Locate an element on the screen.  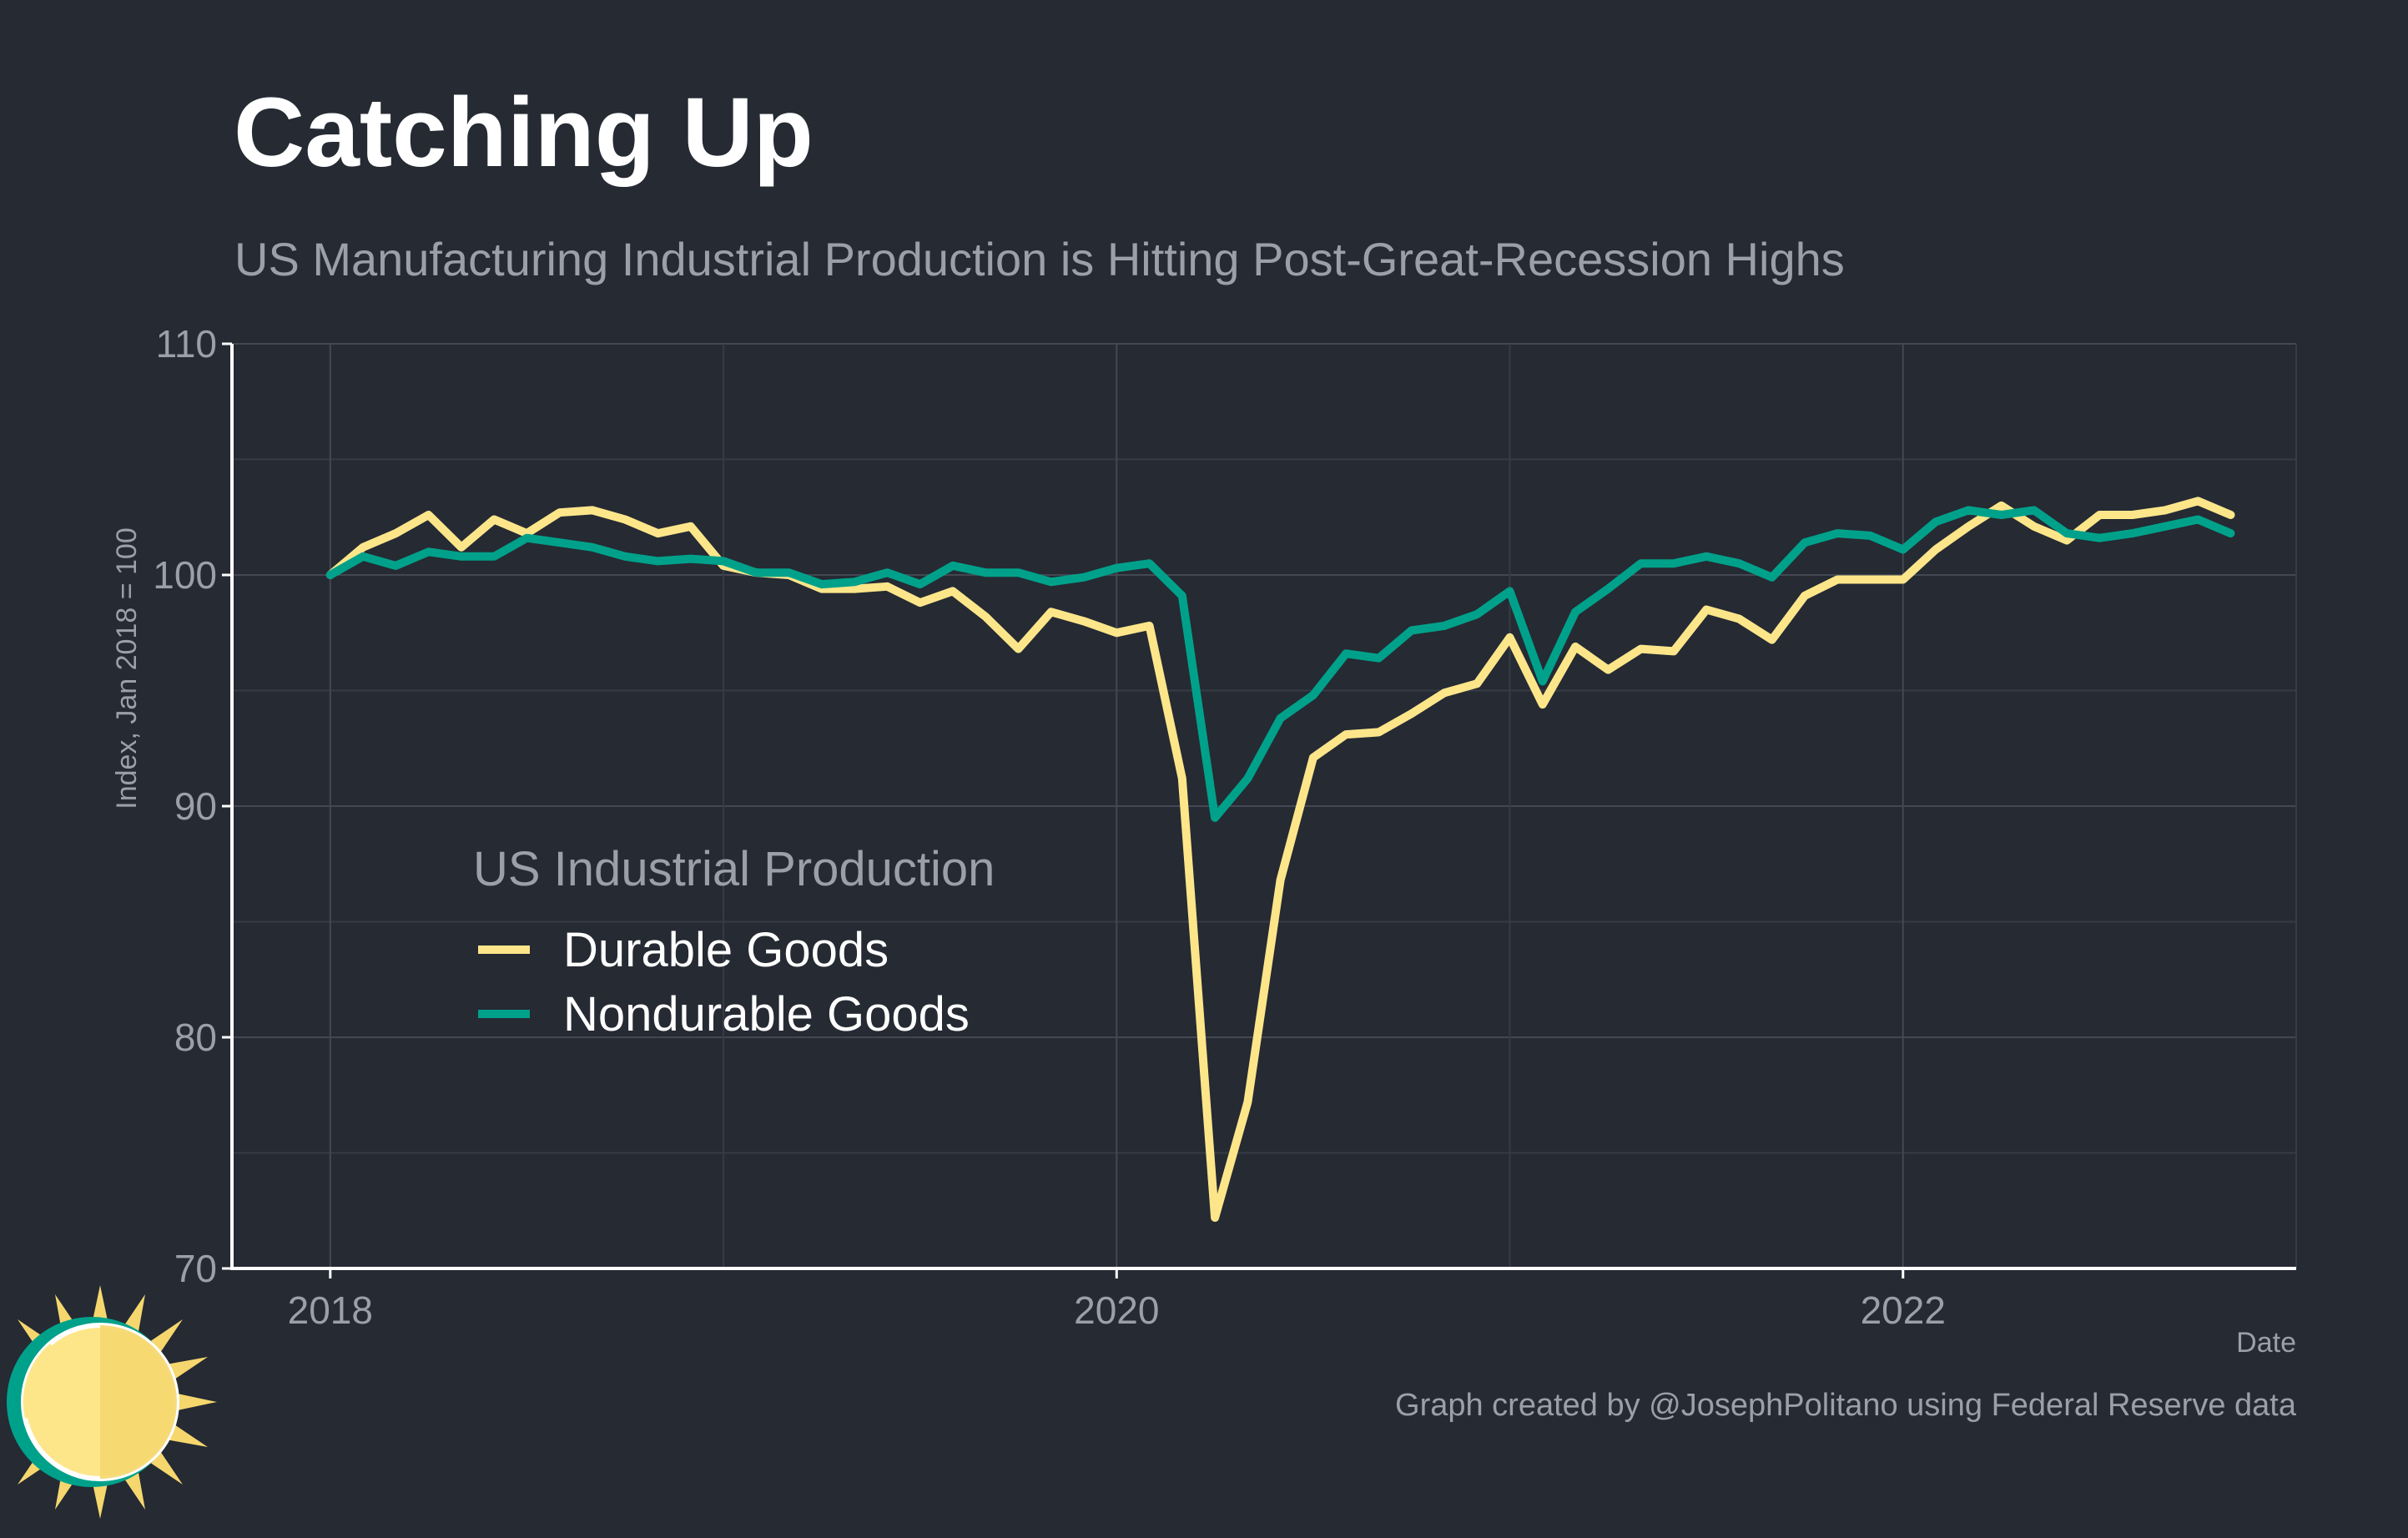
y-tick-label: 110 is located at coordinates (186, 344).